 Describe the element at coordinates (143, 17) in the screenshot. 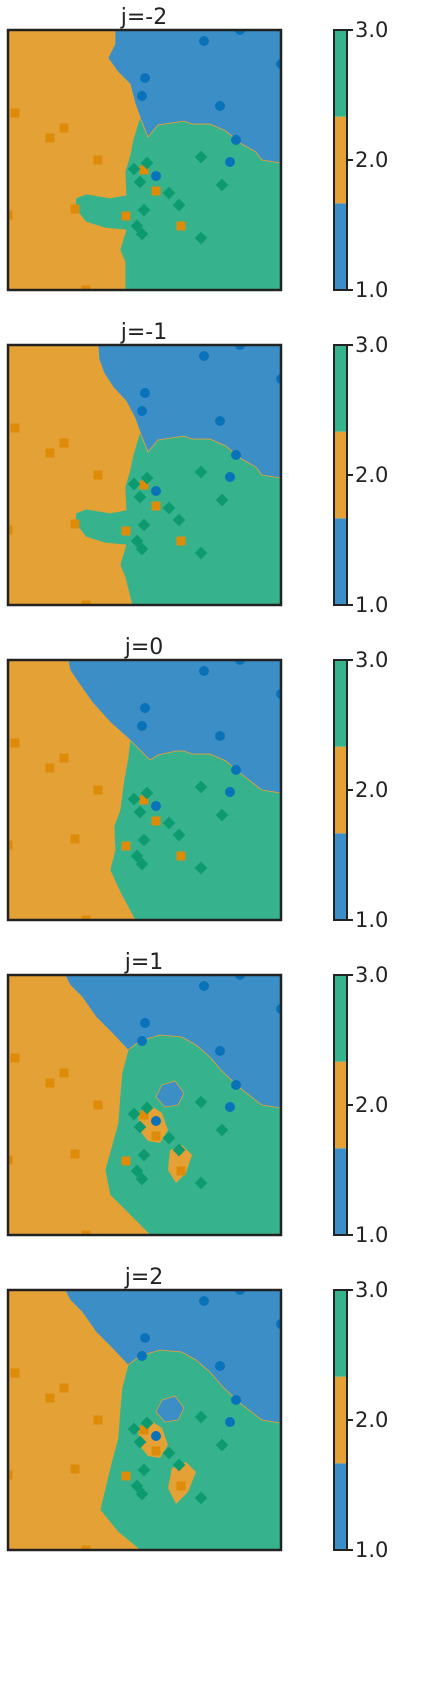

I see `plot-title: j=-2` at that location.